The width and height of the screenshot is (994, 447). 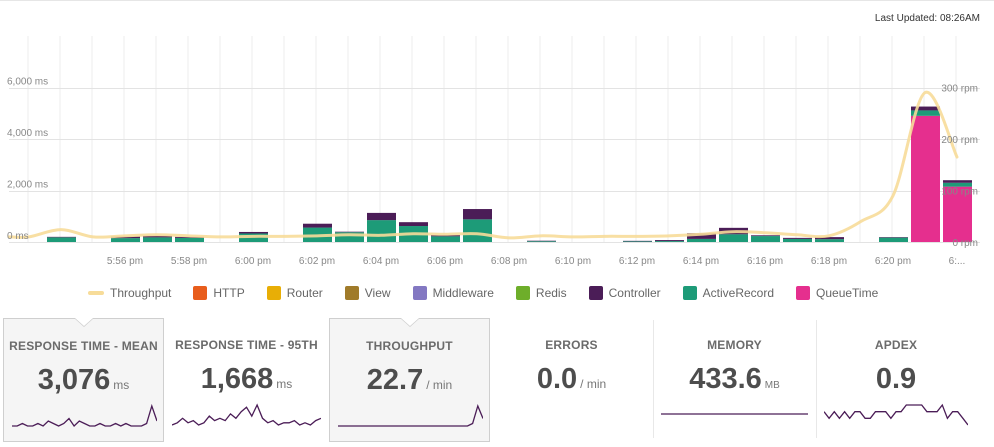 I want to click on metric-card-memory: MEMORY 433.6 MB, so click(x=734, y=380).